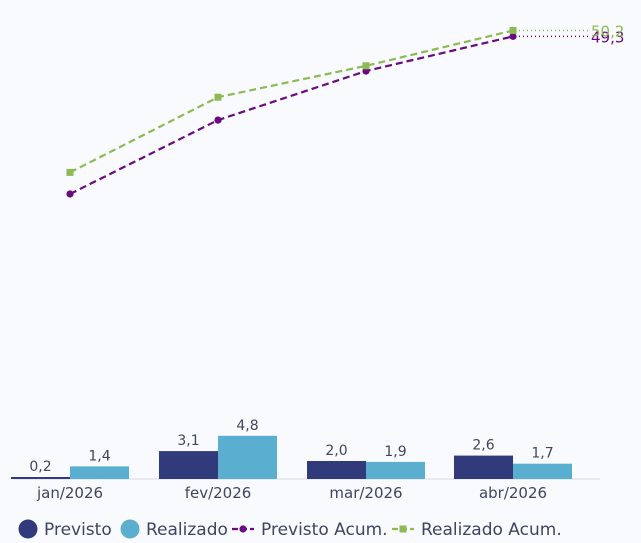  I want to click on bar-realizado-fev-2026, so click(247, 457).